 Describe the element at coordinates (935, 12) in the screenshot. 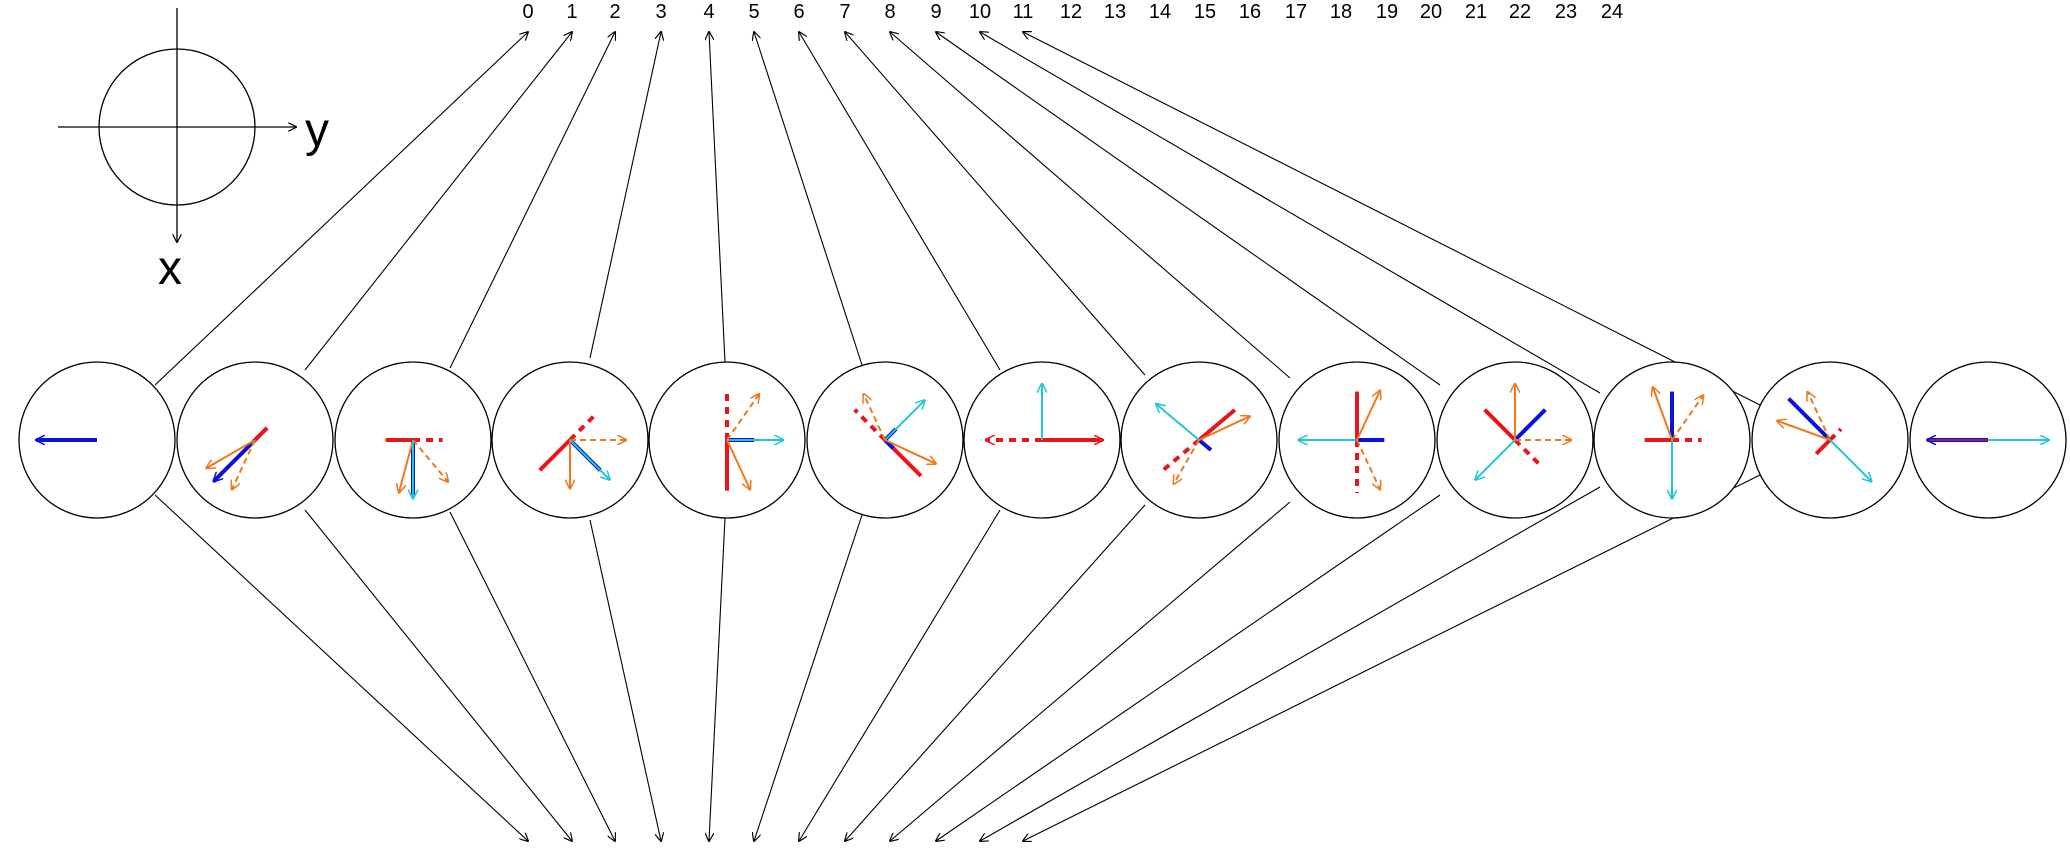

I see `top-label-9: 9` at that location.